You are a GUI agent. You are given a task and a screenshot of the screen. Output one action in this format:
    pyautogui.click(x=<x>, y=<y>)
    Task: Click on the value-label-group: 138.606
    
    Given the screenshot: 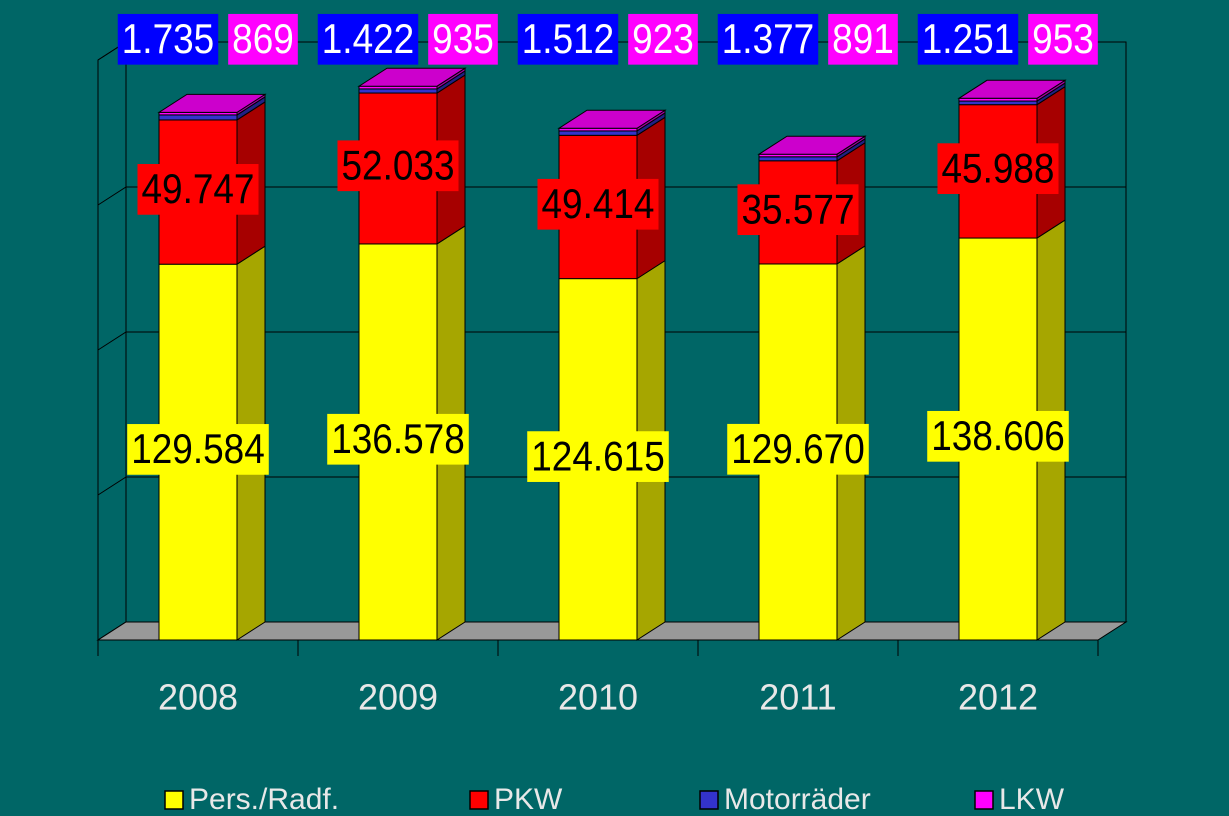 What is the action you would take?
    pyautogui.click(x=998, y=436)
    